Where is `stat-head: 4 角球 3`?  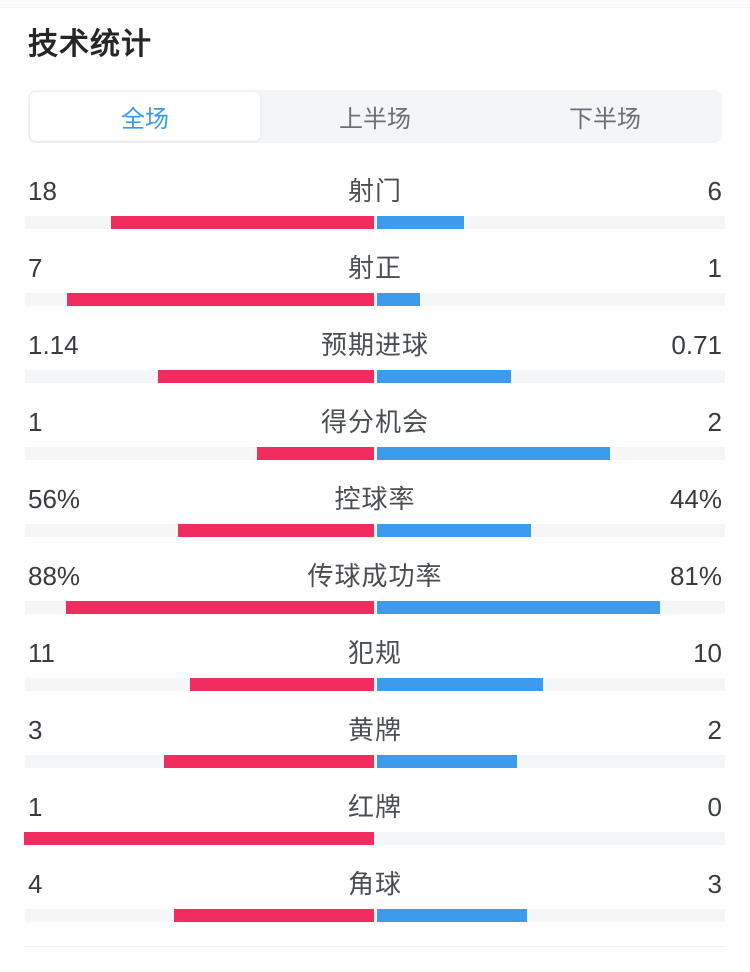 stat-head: 4 角球 3 is located at coordinates (375, 884).